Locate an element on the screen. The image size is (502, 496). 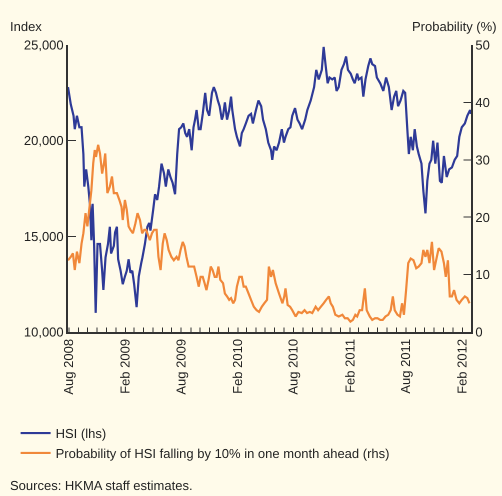
x-tick-label: Aug 2009 is located at coordinates (180, 366).